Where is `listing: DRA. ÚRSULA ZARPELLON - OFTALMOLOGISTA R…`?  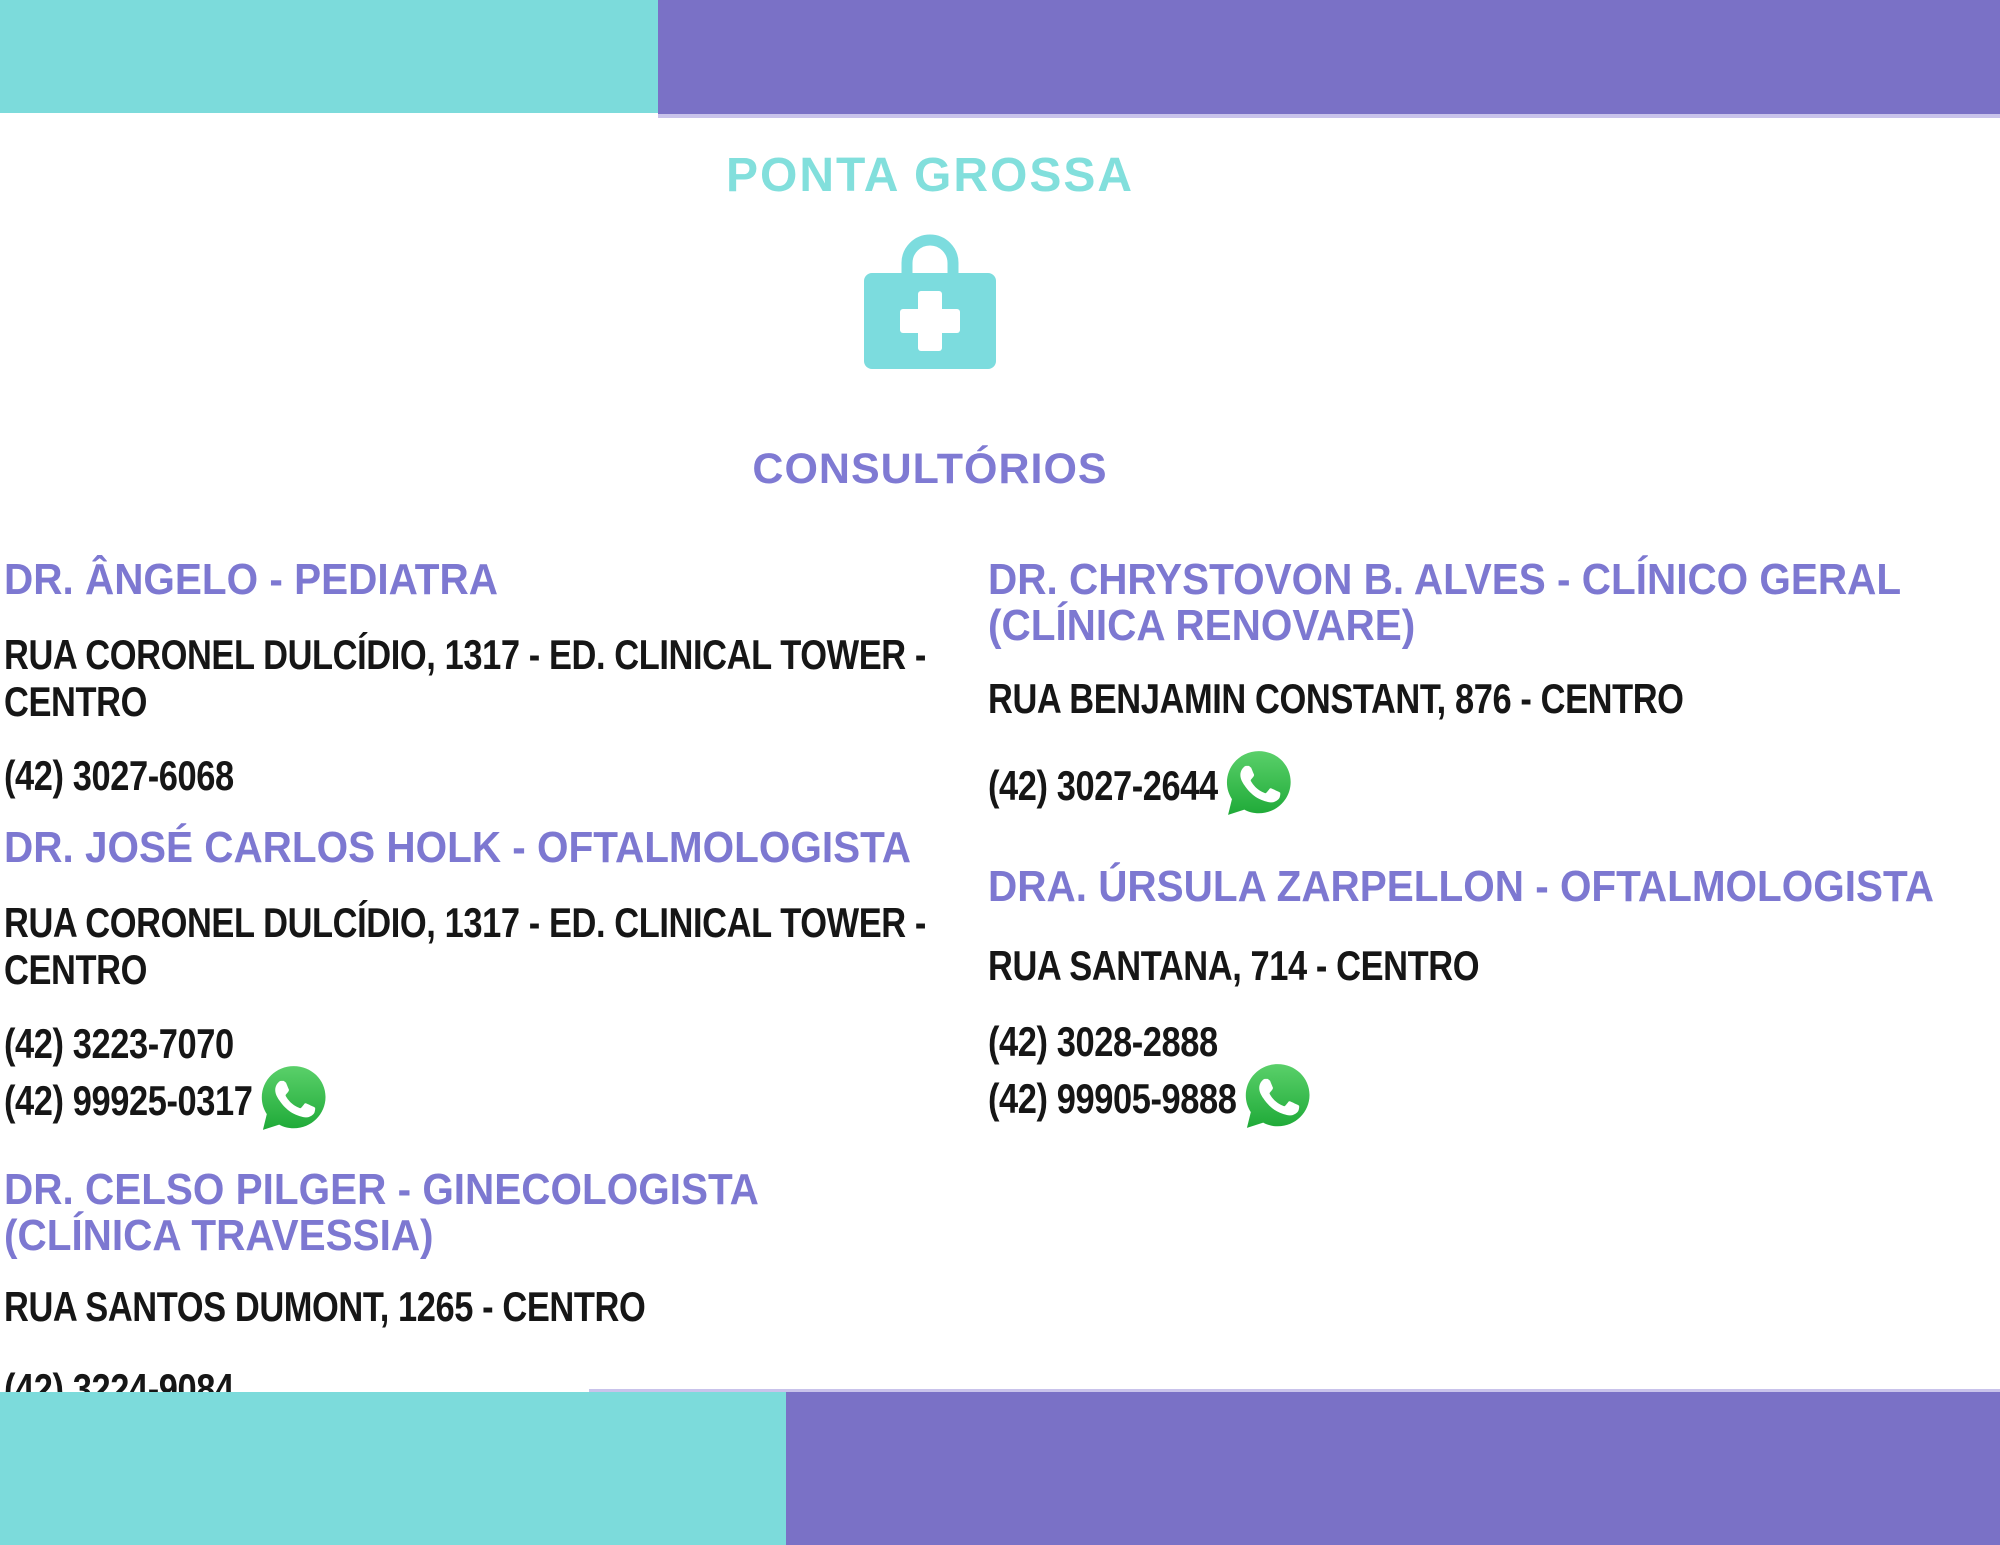 listing: DRA. ÚRSULA ZARPELLON - OFTALMOLOGISTA R… is located at coordinates (1493, 996).